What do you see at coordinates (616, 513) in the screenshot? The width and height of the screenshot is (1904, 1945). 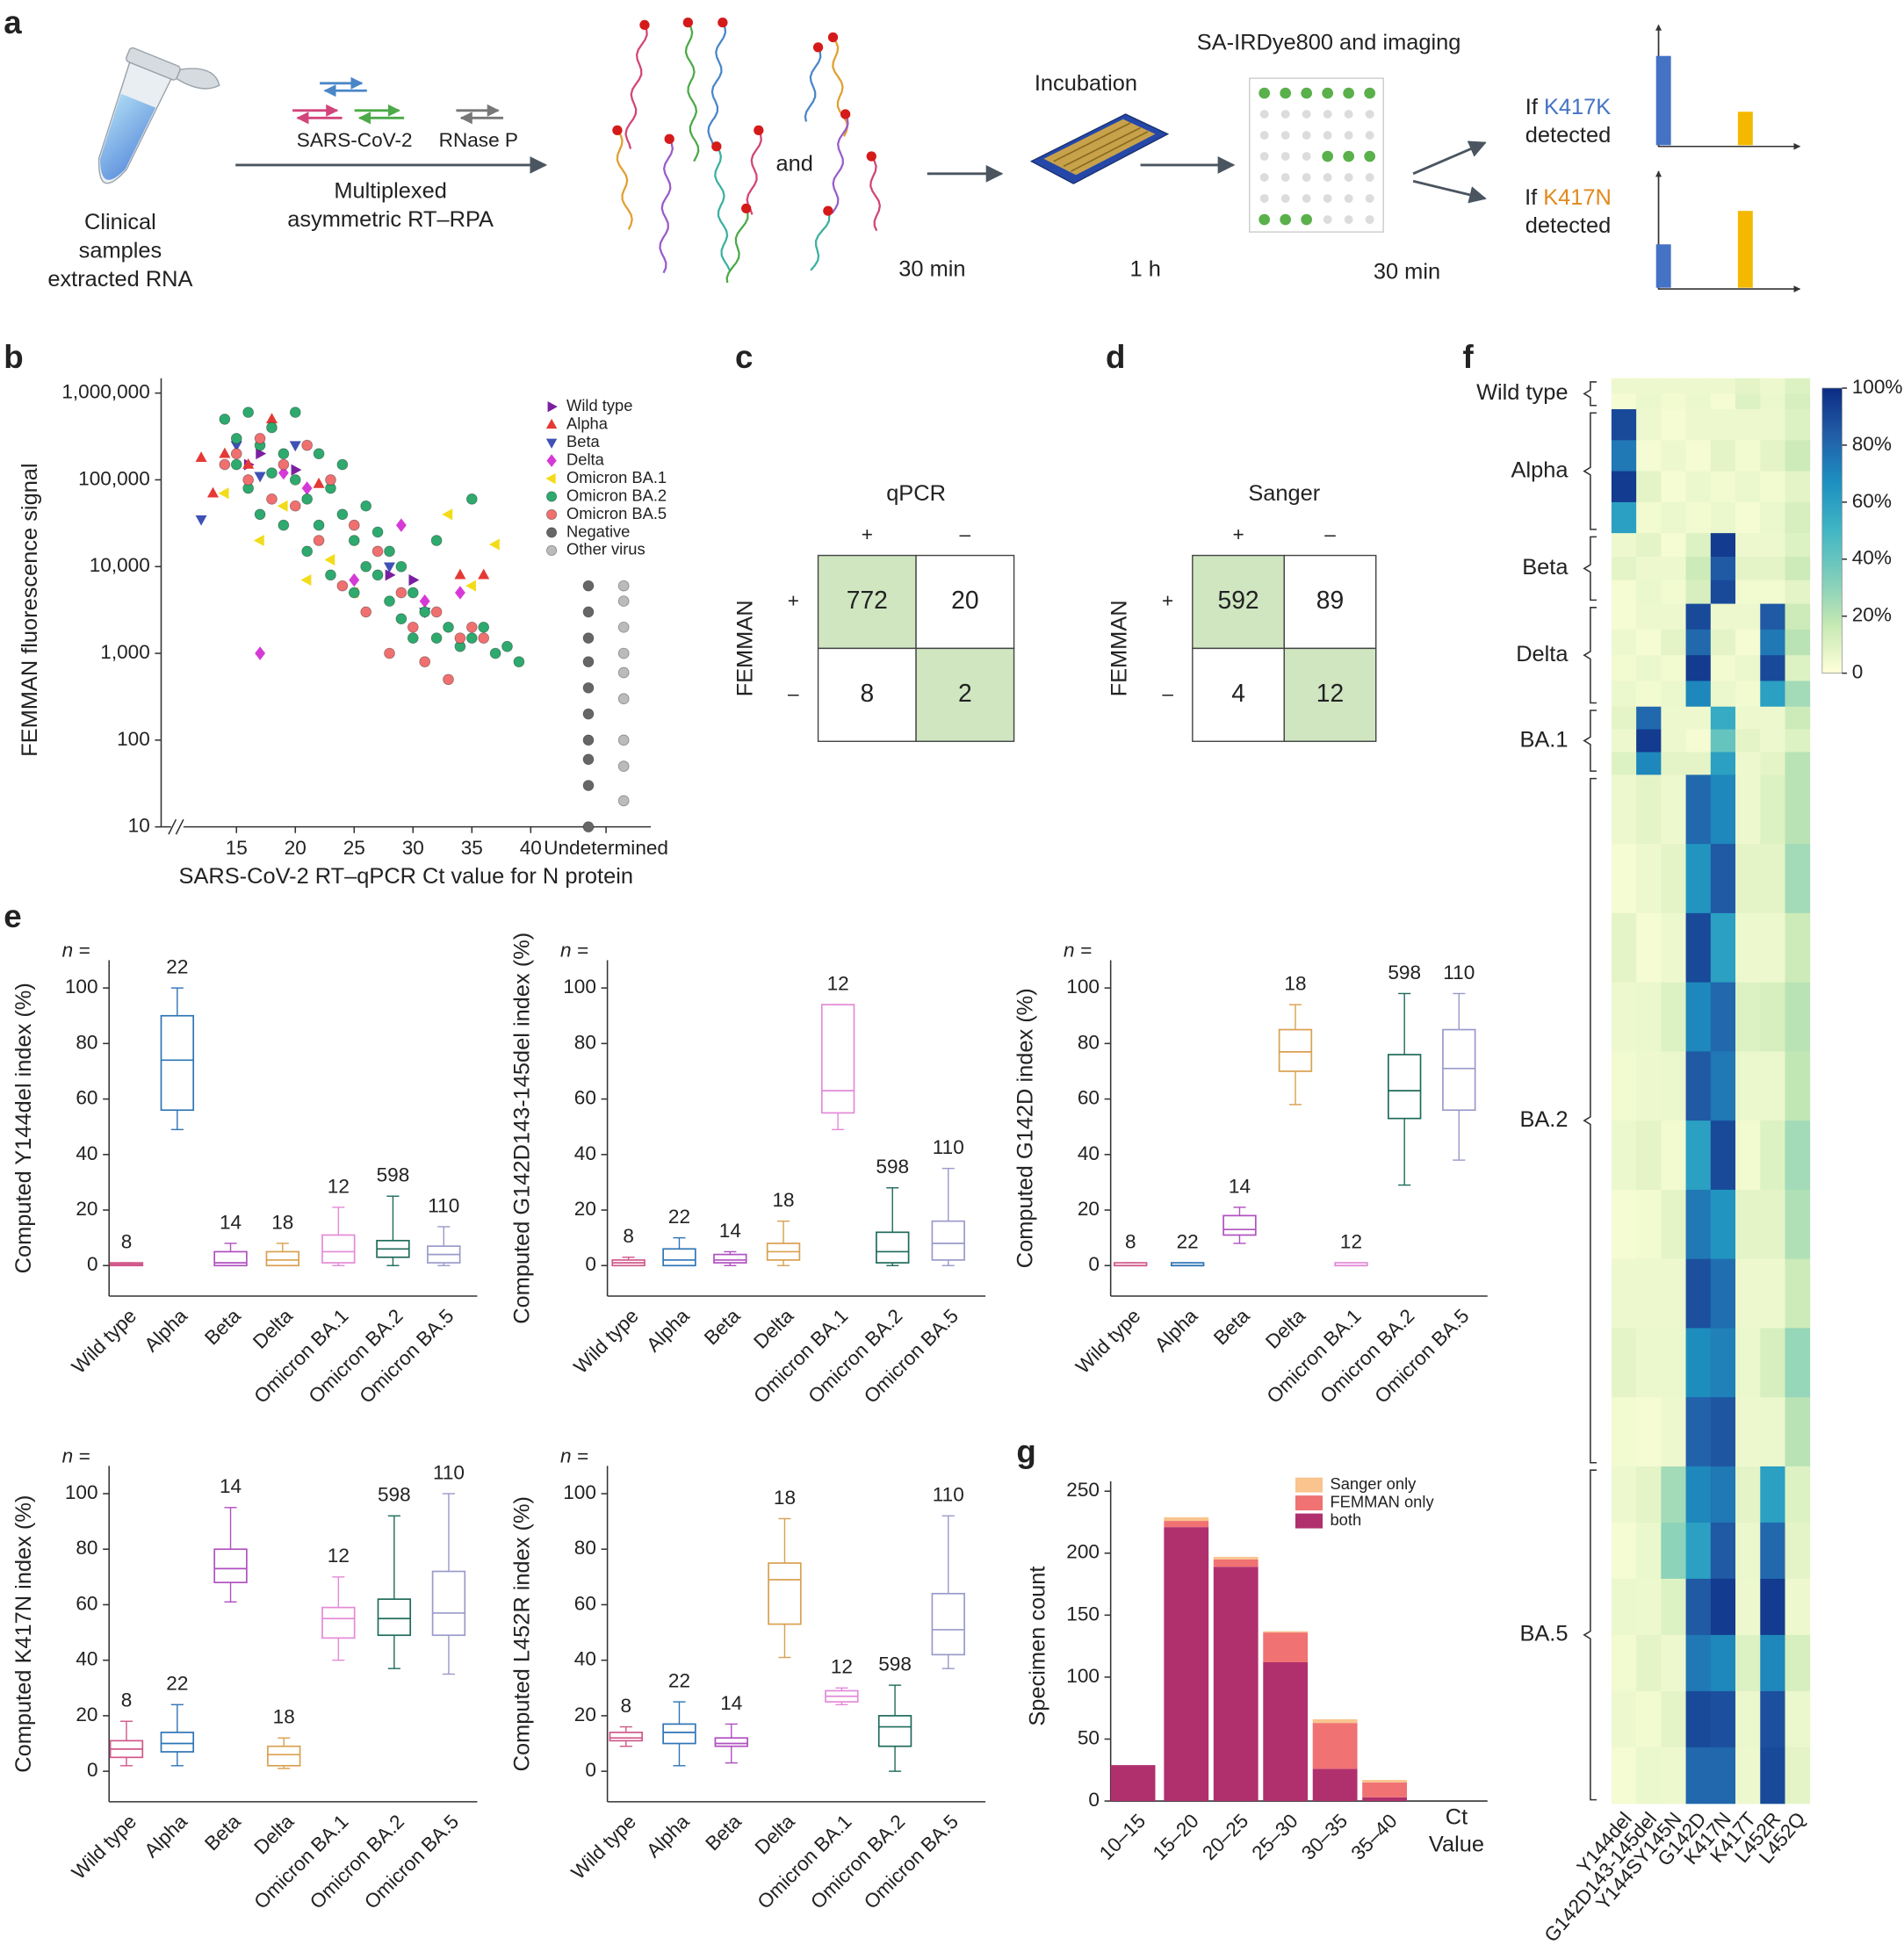 I see `legend-label: Omicron BA.5` at bounding box center [616, 513].